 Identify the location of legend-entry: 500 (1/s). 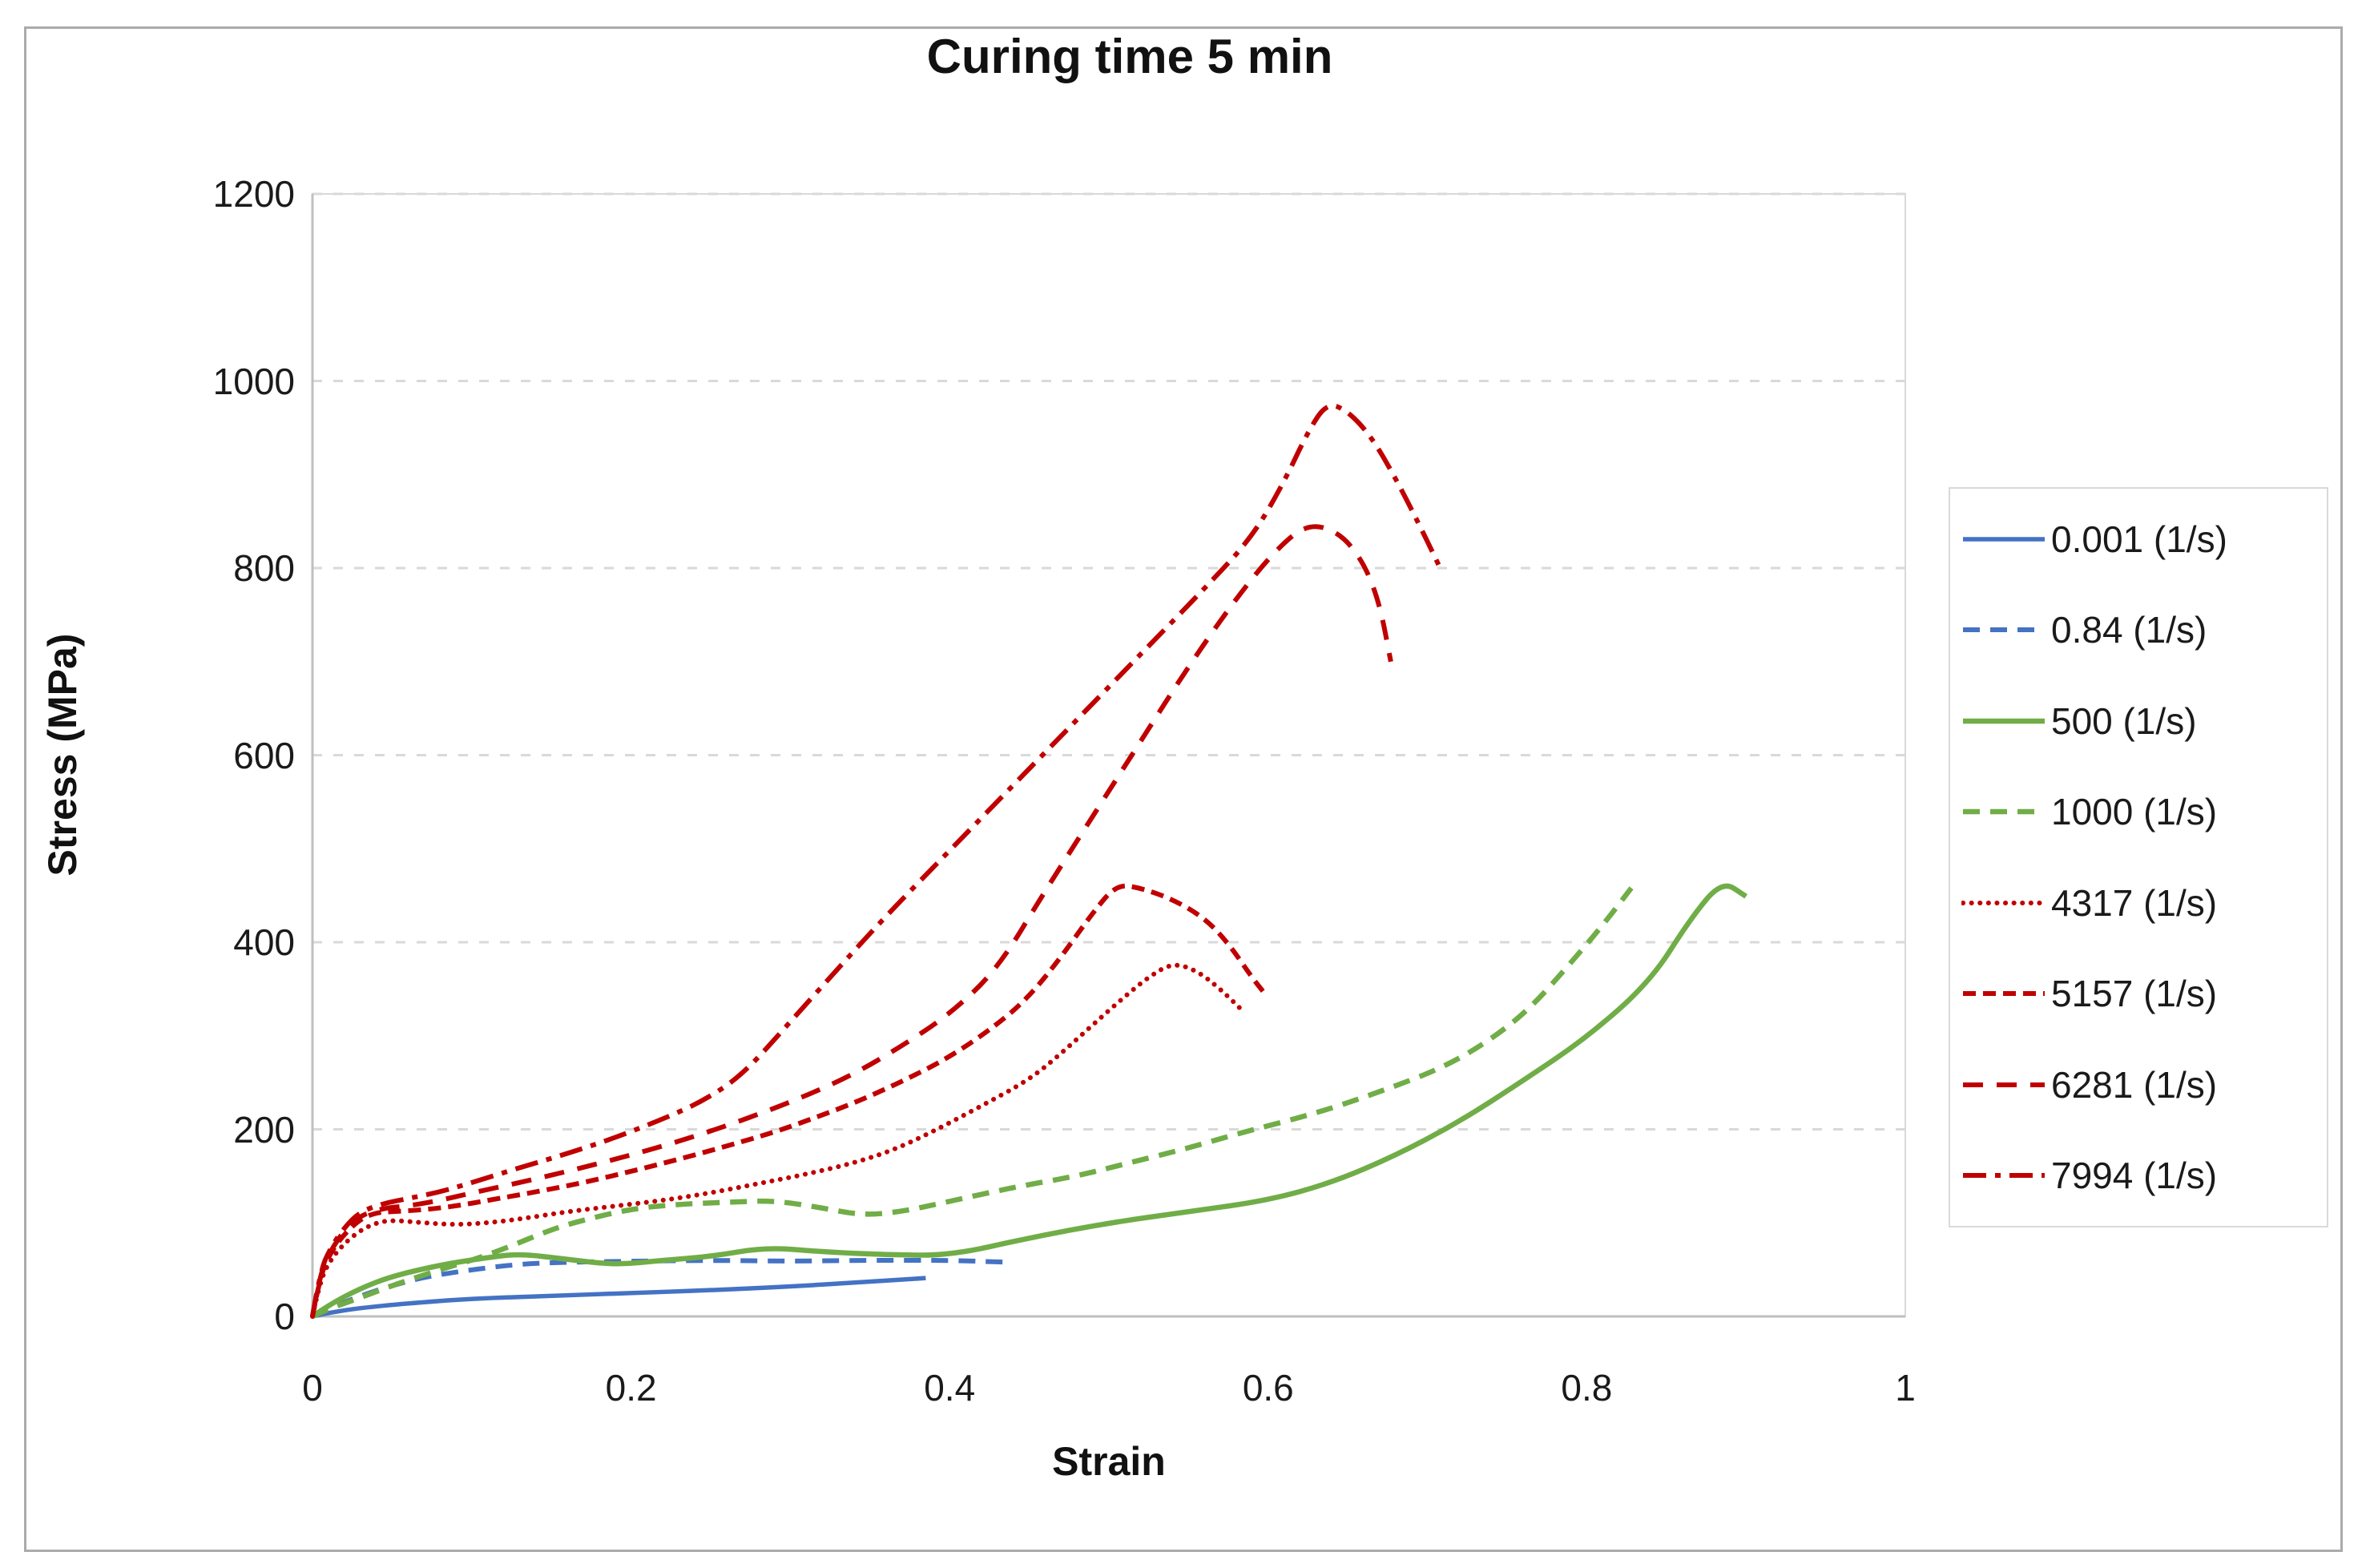
(2144, 721).